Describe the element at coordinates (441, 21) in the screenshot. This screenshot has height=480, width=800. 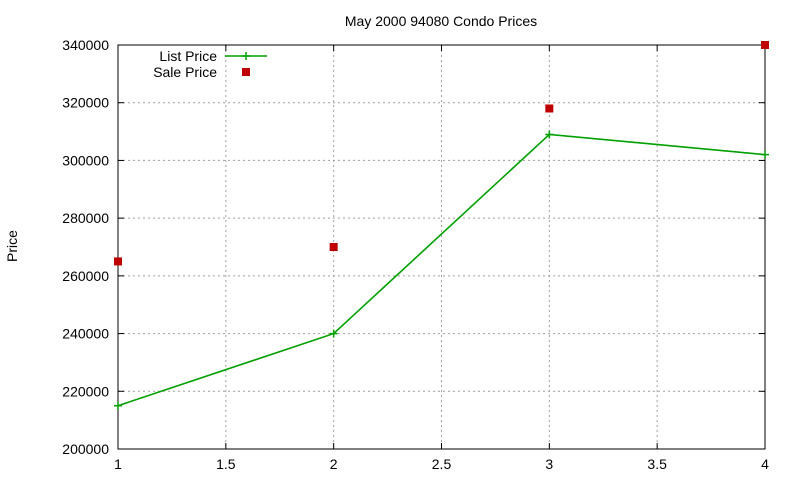
I see `chart-title: May 2000 94080 Condo Prices` at that location.